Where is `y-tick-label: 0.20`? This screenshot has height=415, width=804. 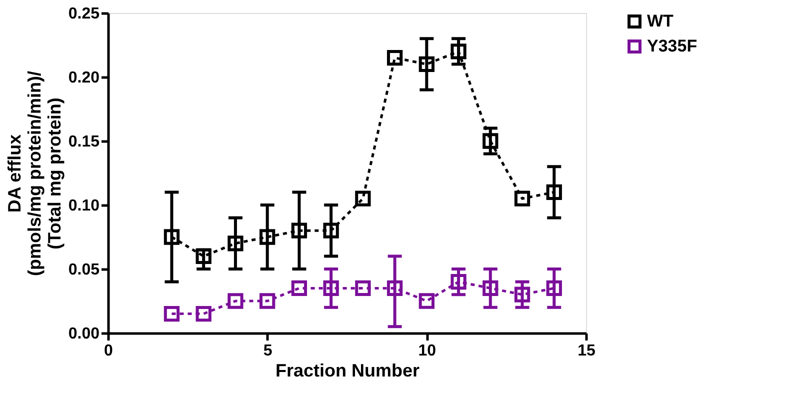 y-tick-label: 0.20 is located at coordinates (84, 78).